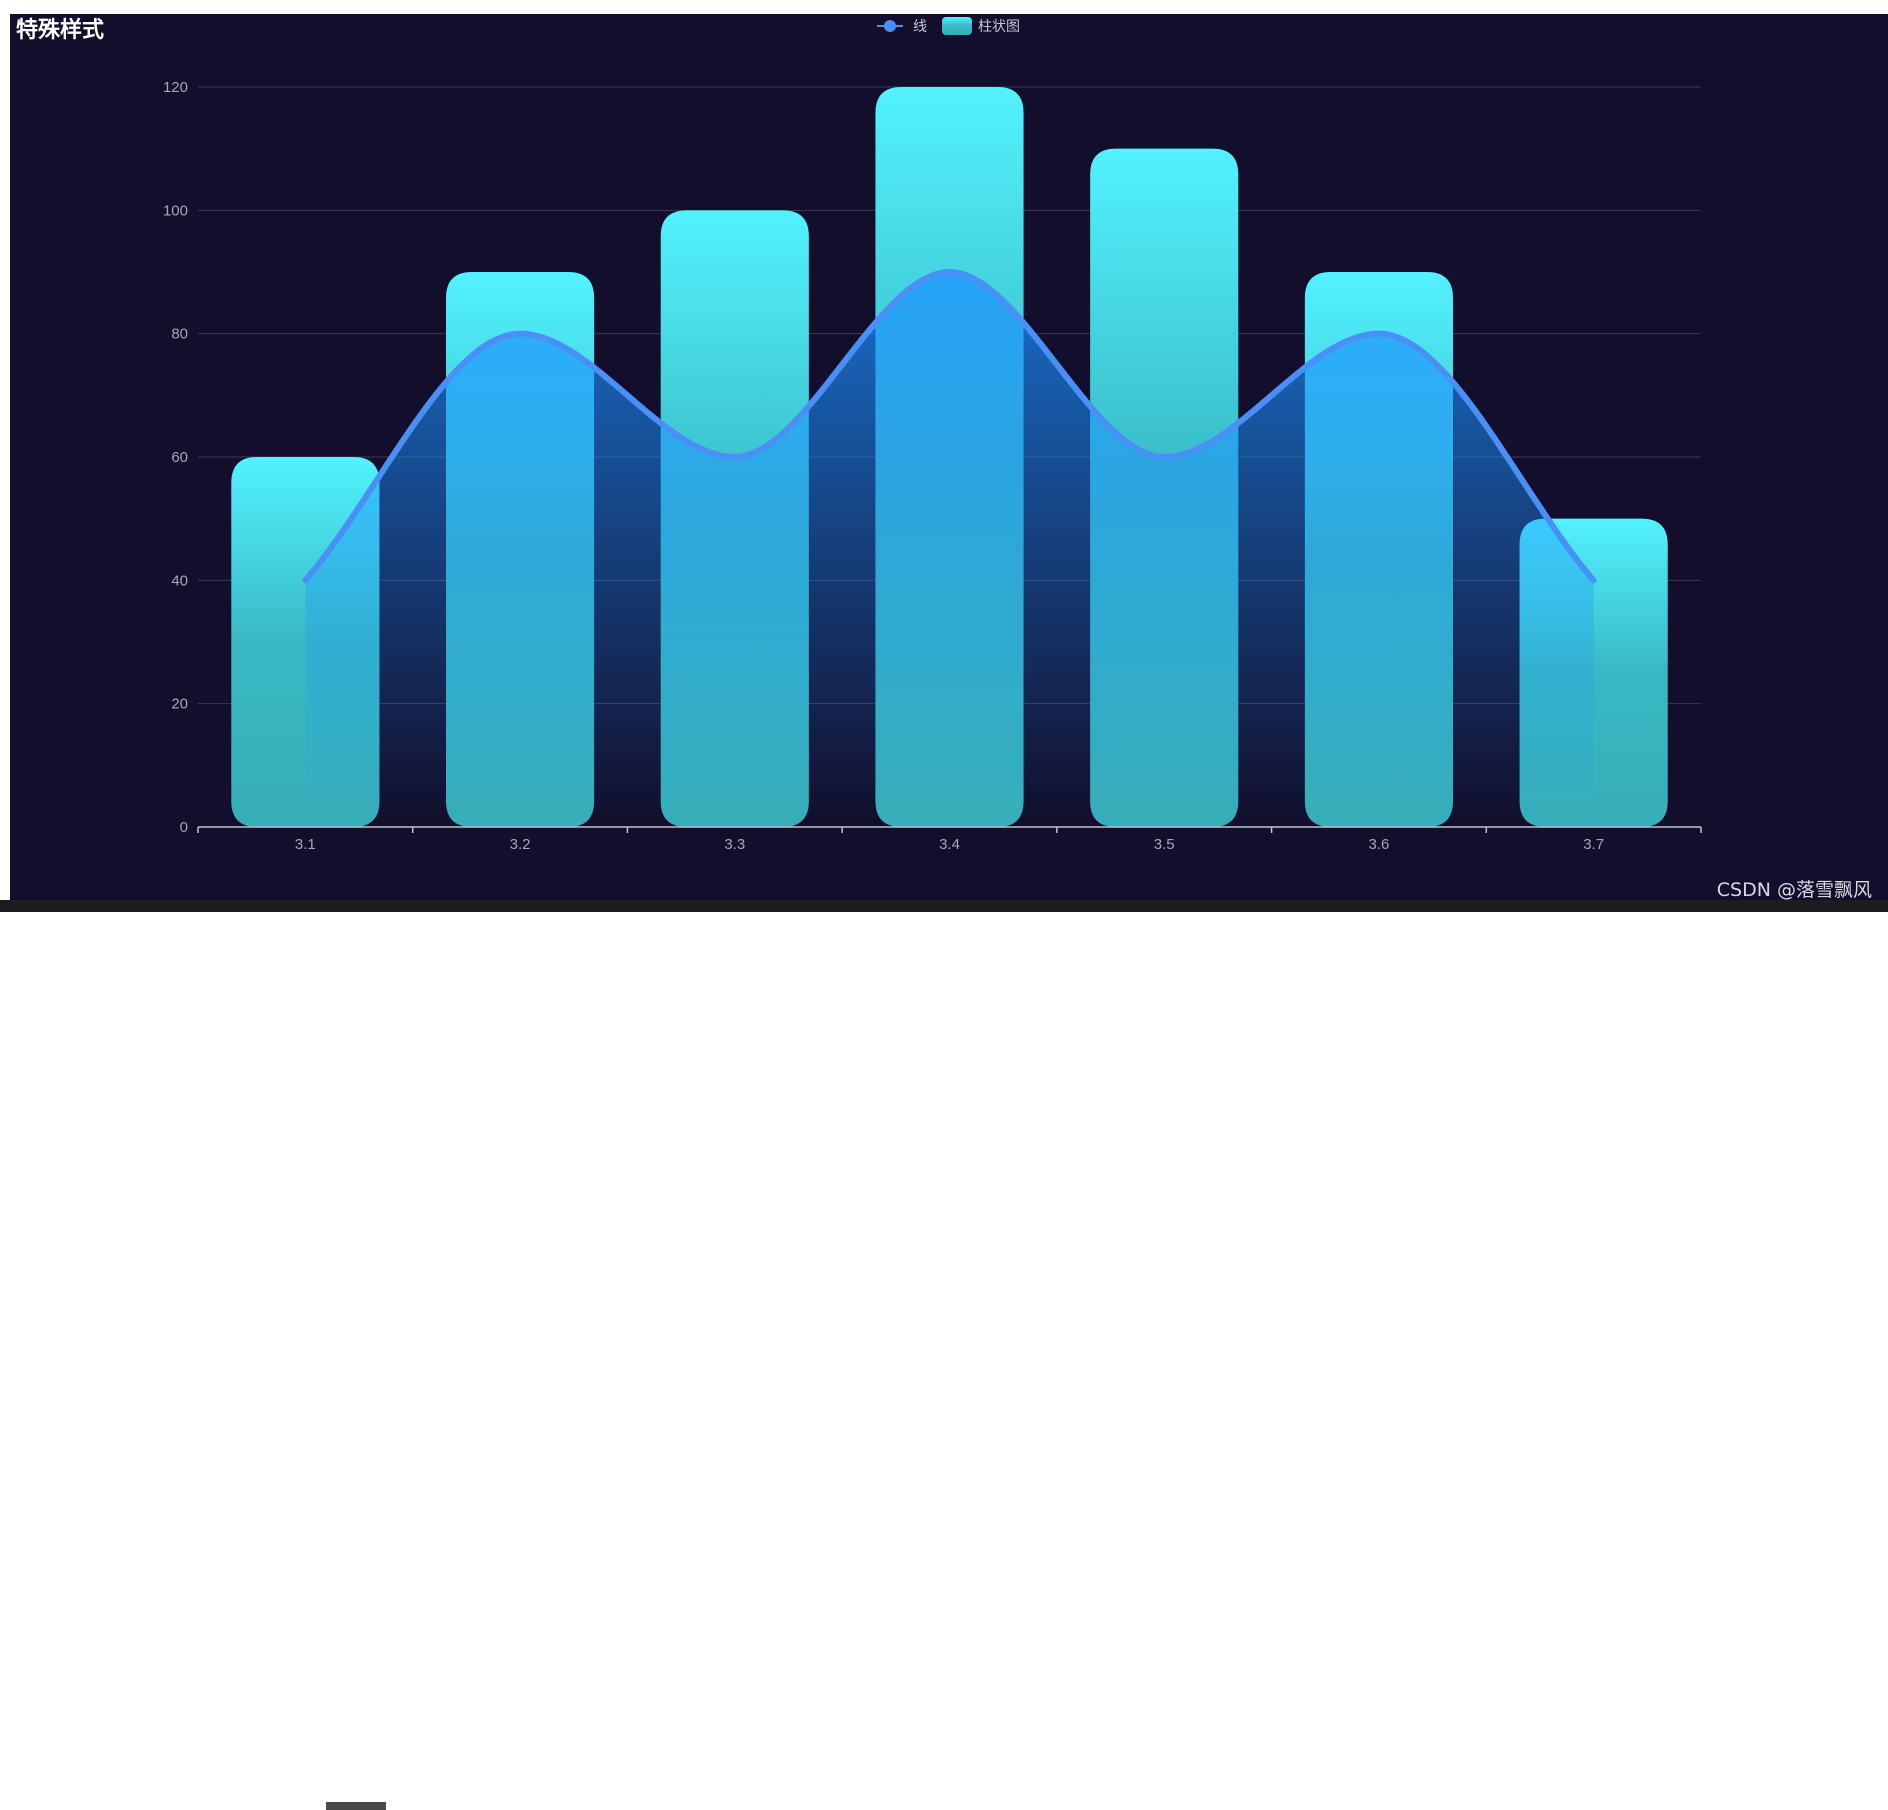 The height and width of the screenshot is (1810, 1888). What do you see at coordinates (305, 844) in the screenshot?
I see `x-tick-label: 3.1` at bounding box center [305, 844].